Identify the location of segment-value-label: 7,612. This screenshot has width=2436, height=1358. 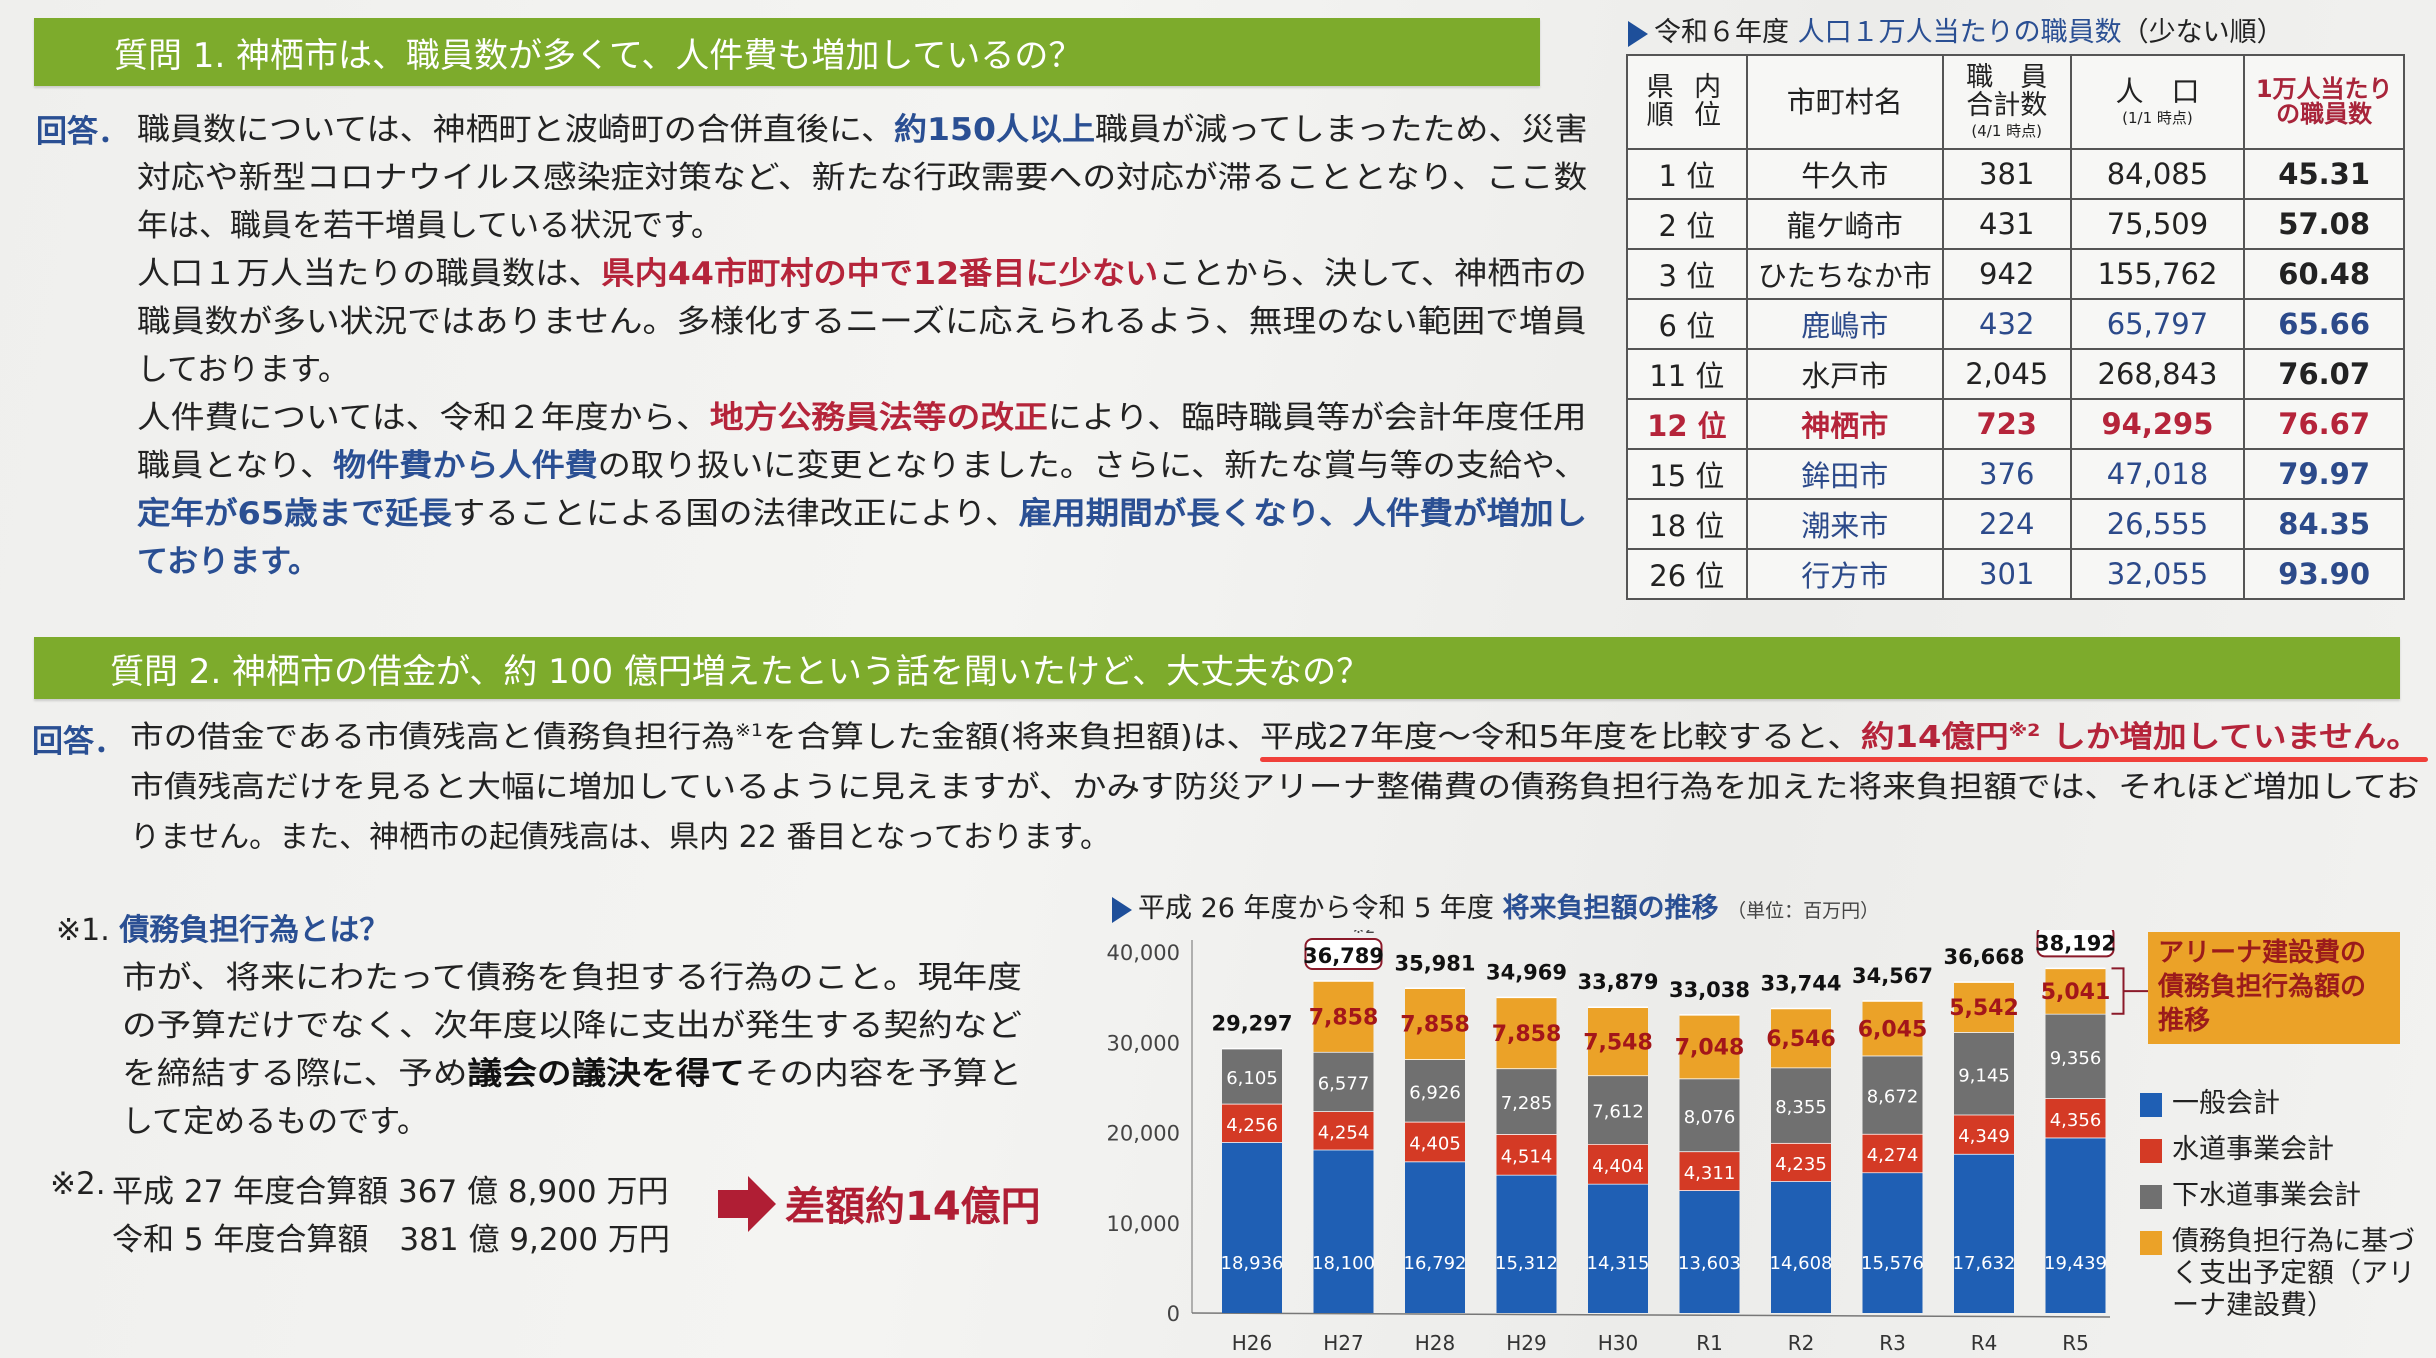
(1618, 1112).